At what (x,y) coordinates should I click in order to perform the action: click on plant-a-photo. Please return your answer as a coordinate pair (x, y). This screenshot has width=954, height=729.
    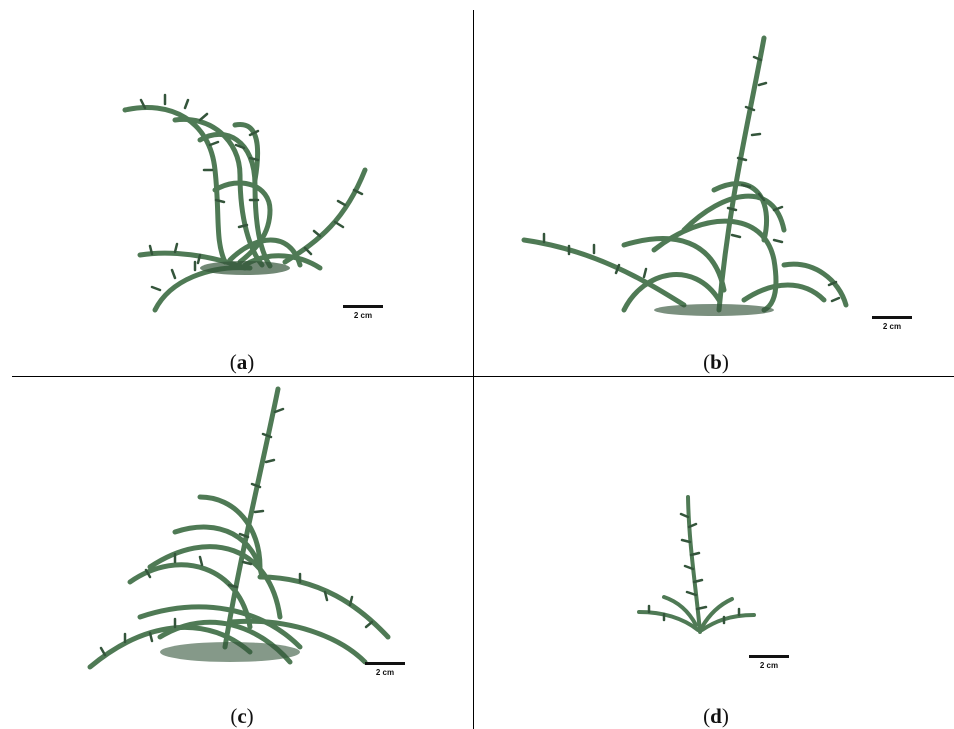
    Looking at the image, I should click on (245, 203).